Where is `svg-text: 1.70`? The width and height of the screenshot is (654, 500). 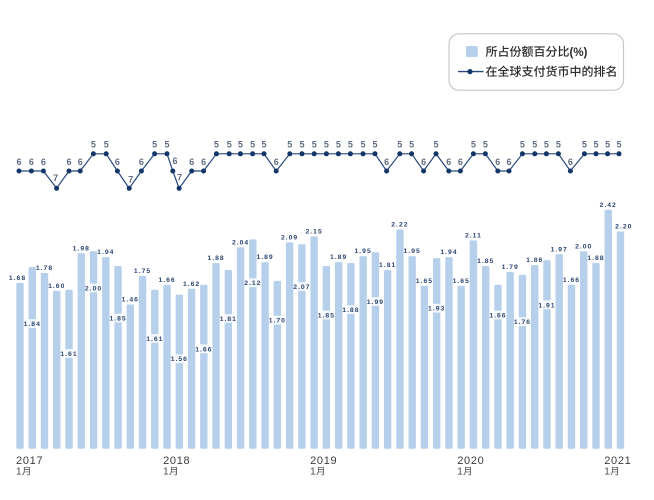
svg-text: 1.70 is located at coordinates (277, 321).